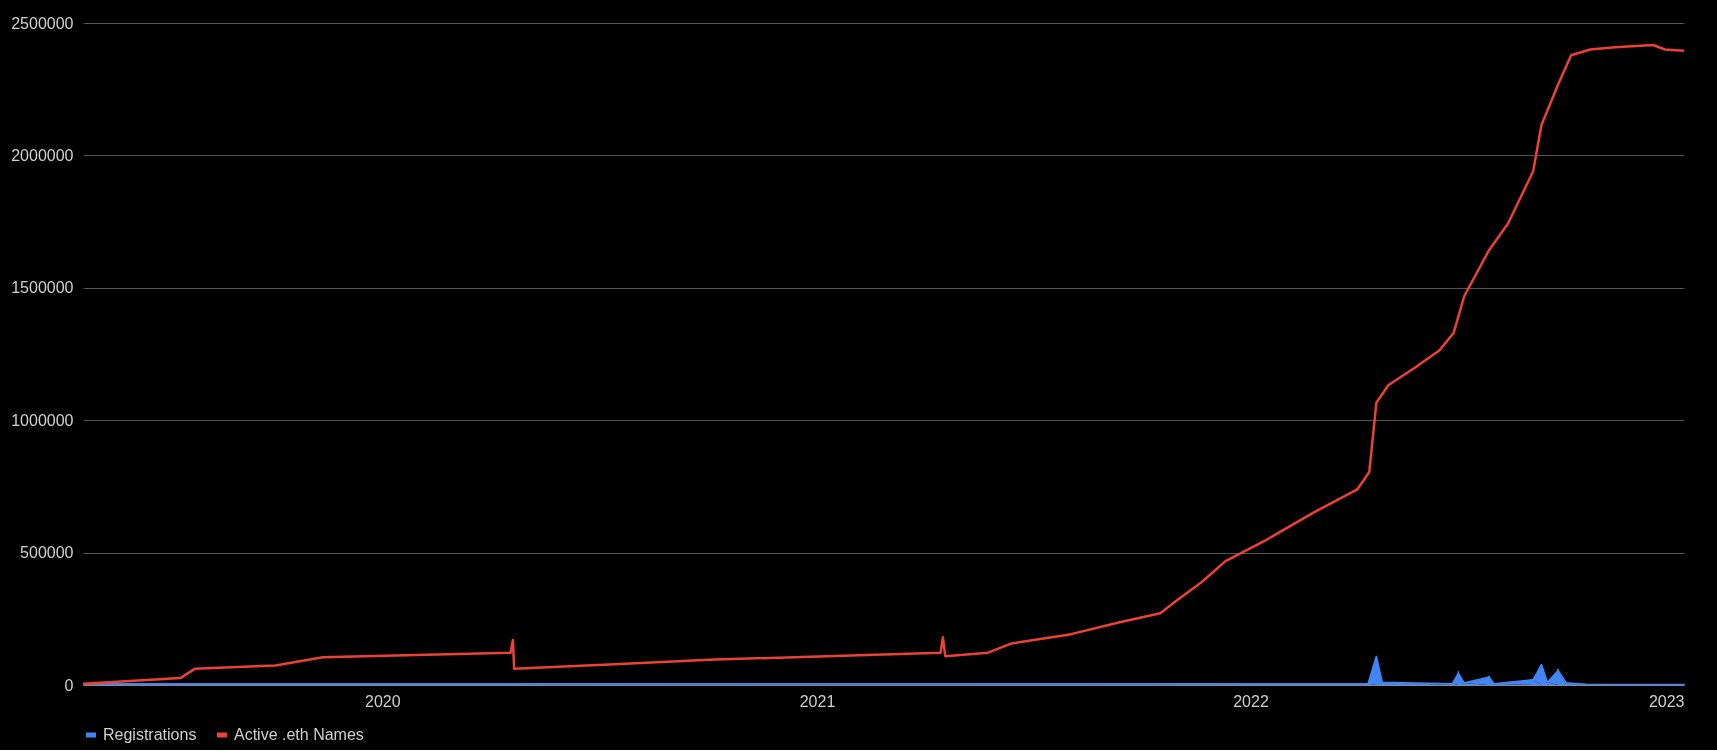 This screenshot has width=1717, height=753. Describe the element at coordinates (1251, 701) in the screenshot. I see `x-tick-label: 2022` at that location.